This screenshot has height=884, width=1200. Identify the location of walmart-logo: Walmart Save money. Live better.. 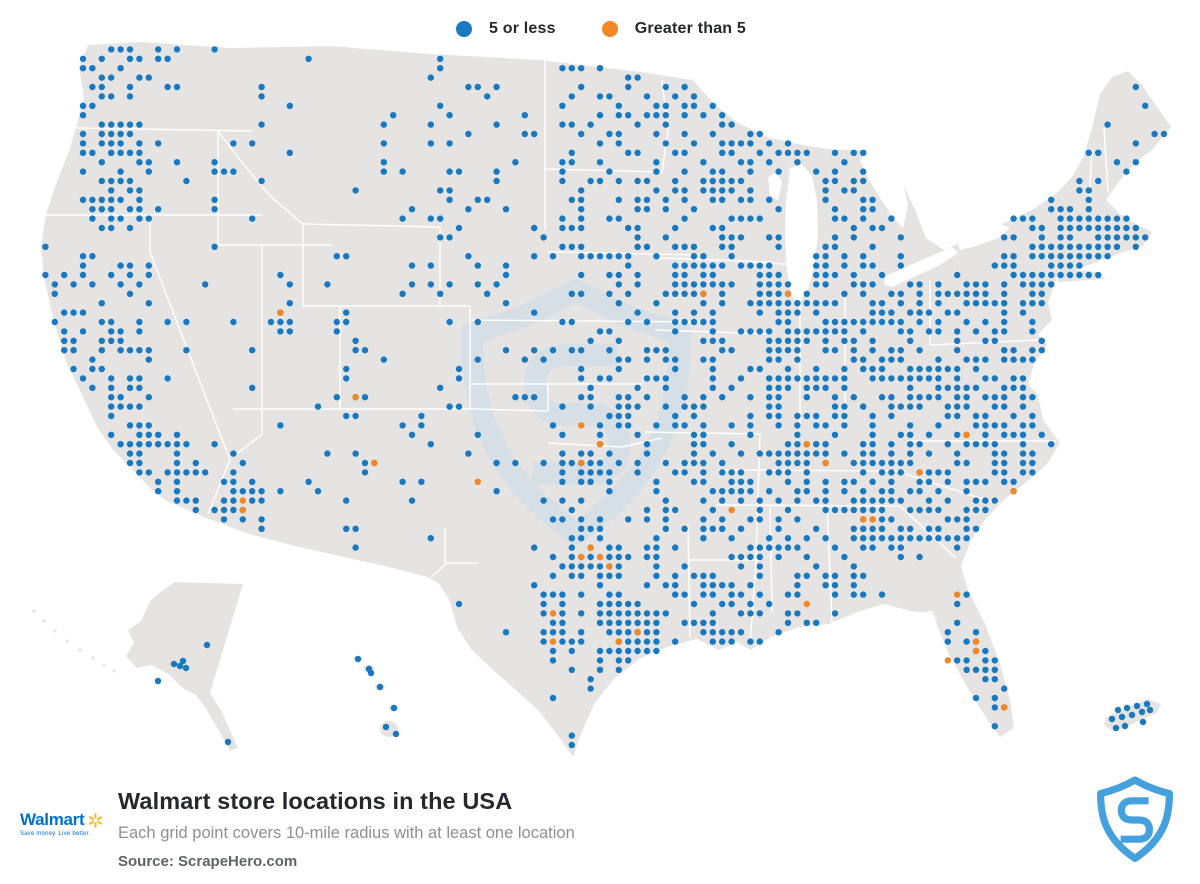
(68, 823).